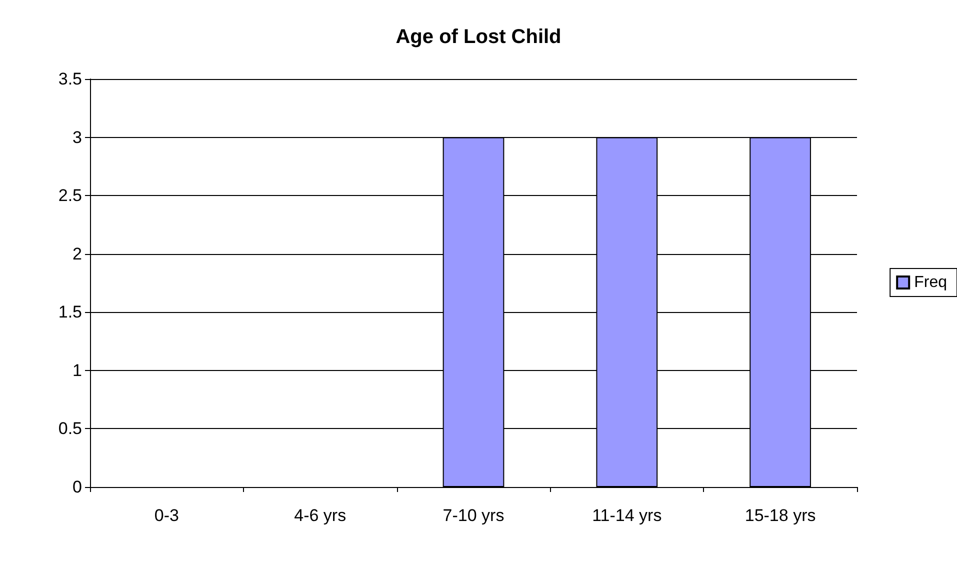 The image size is (957, 565). What do you see at coordinates (77, 254) in the screenshot?
I see `y-tick-label: 2` at bounding box center [77, 254].